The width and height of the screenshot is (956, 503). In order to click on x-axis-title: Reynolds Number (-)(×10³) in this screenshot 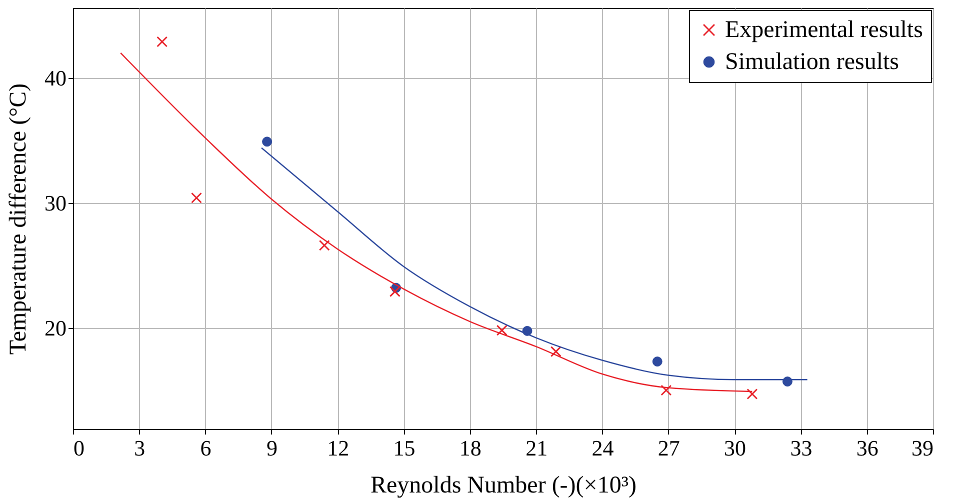, I will do `click(503, 485)`.